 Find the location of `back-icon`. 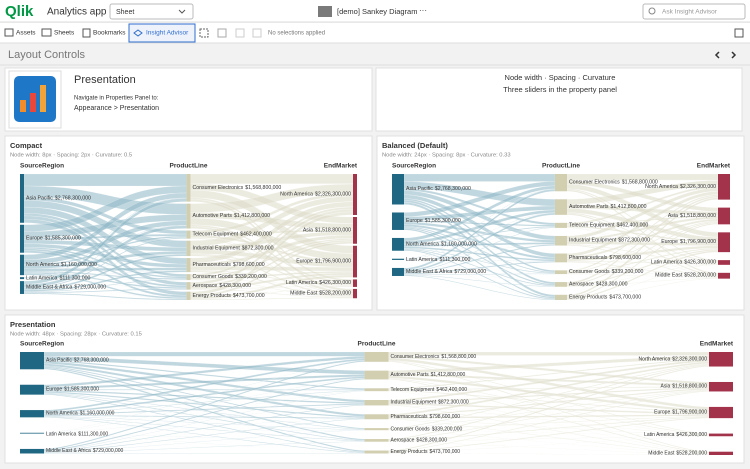

back-icon is located at coordinates (222, 33).